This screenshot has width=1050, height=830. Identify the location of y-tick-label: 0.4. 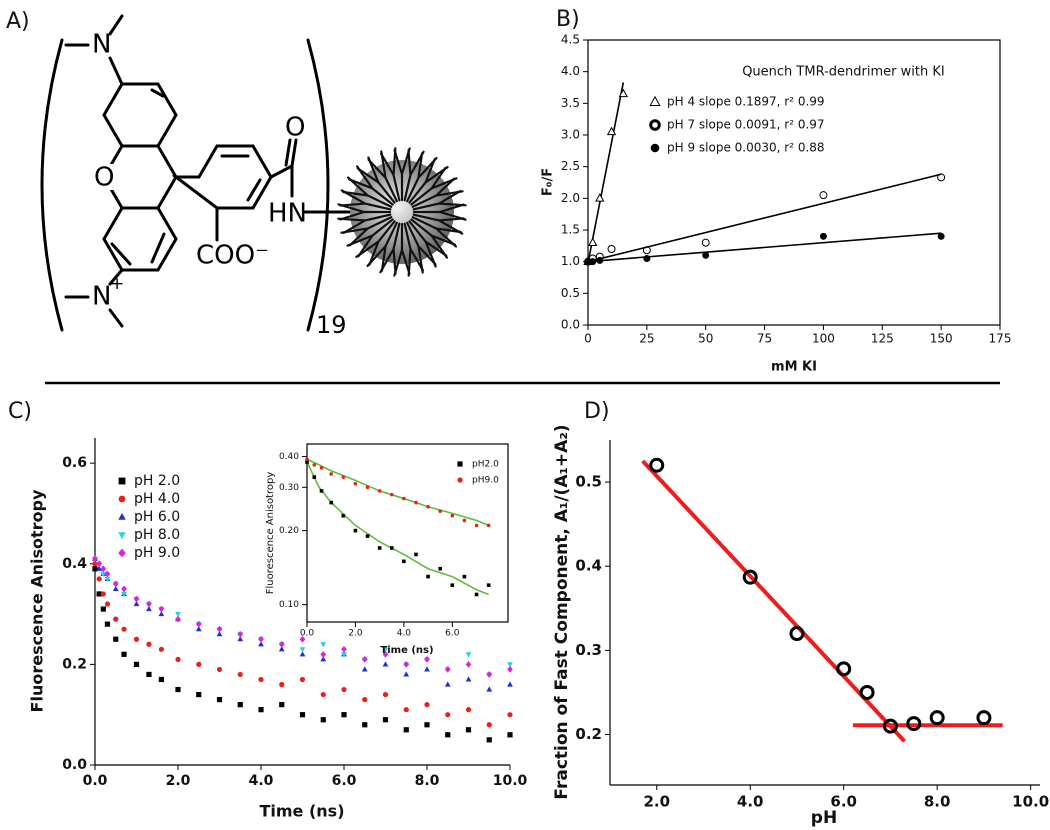
(74, 564).